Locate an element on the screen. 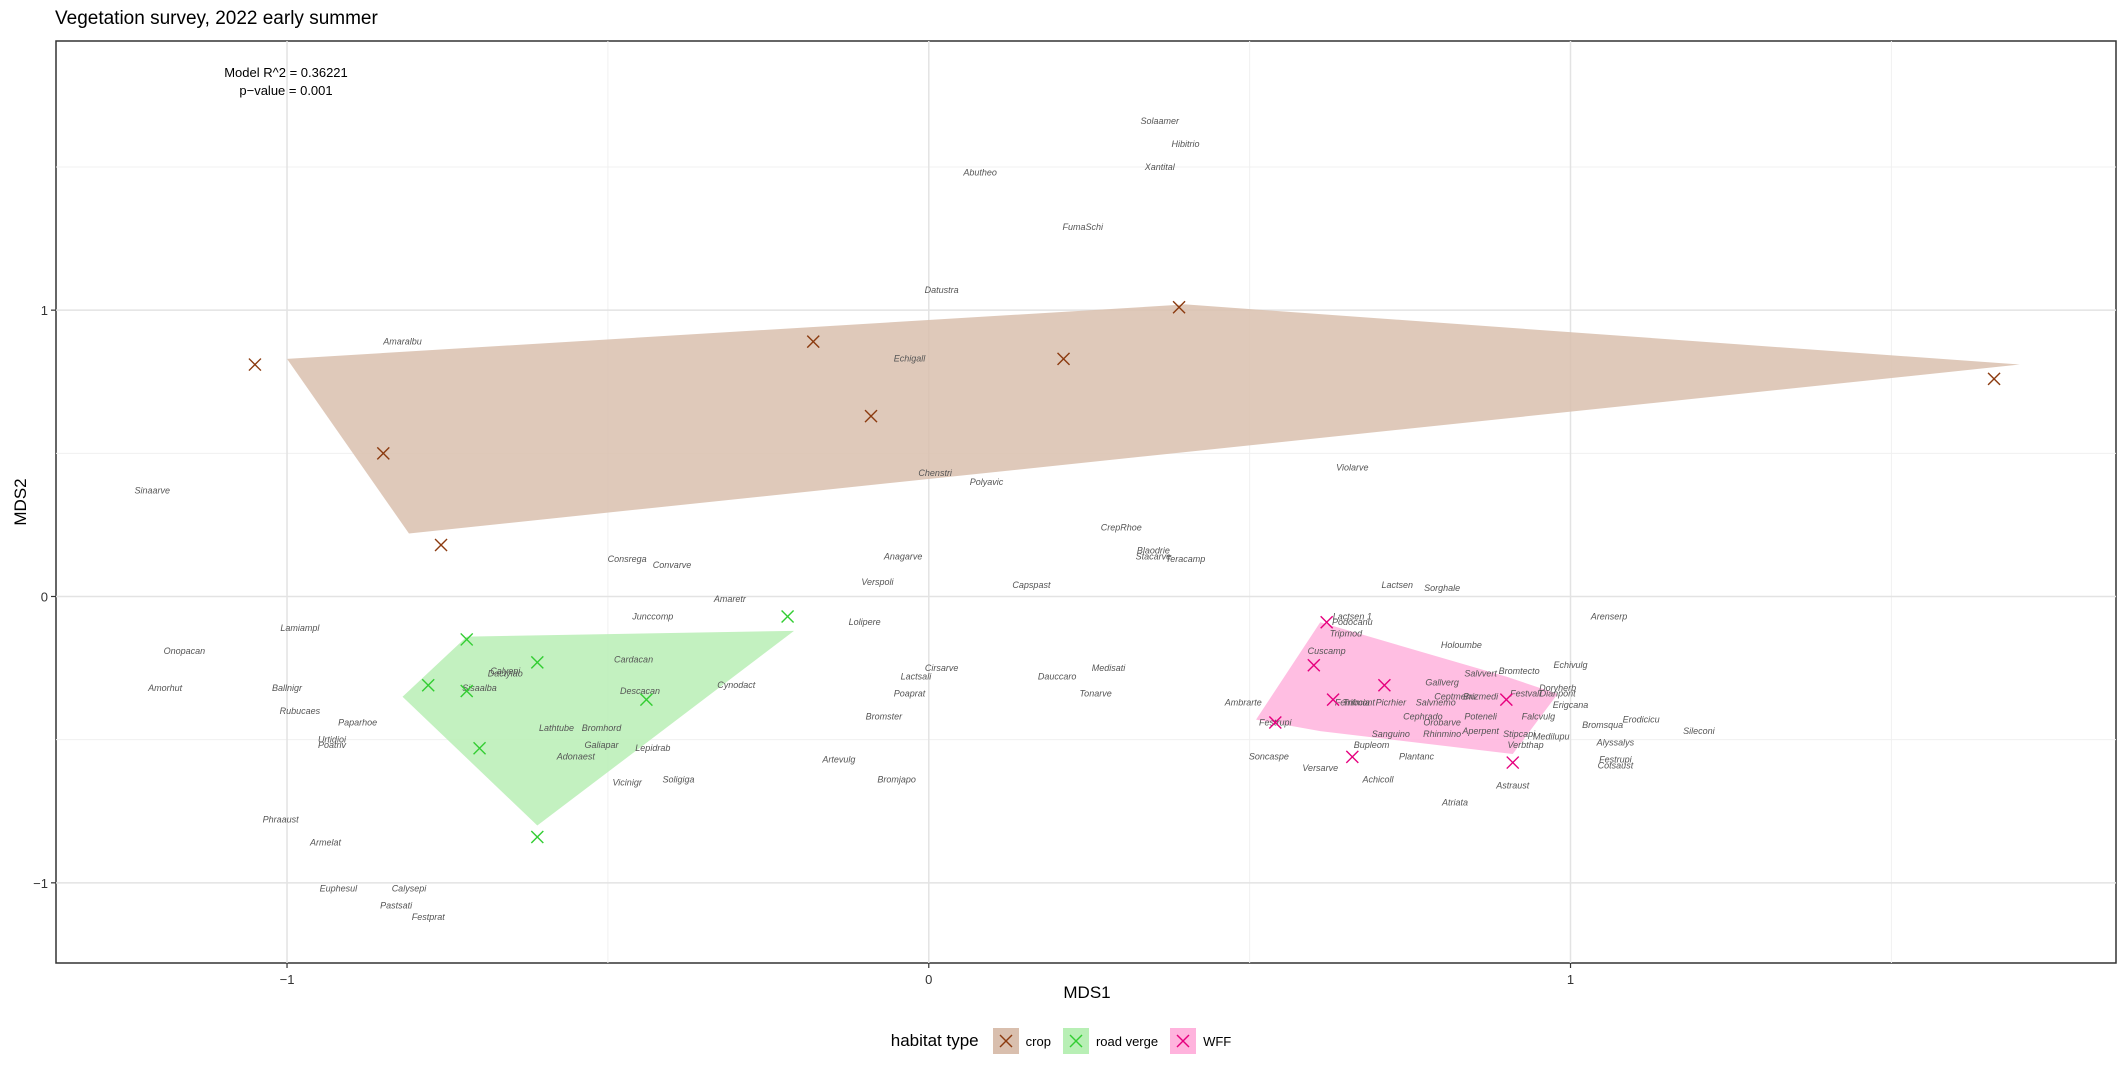  species-label: Picrhier is located at coordinates (1392, 702).